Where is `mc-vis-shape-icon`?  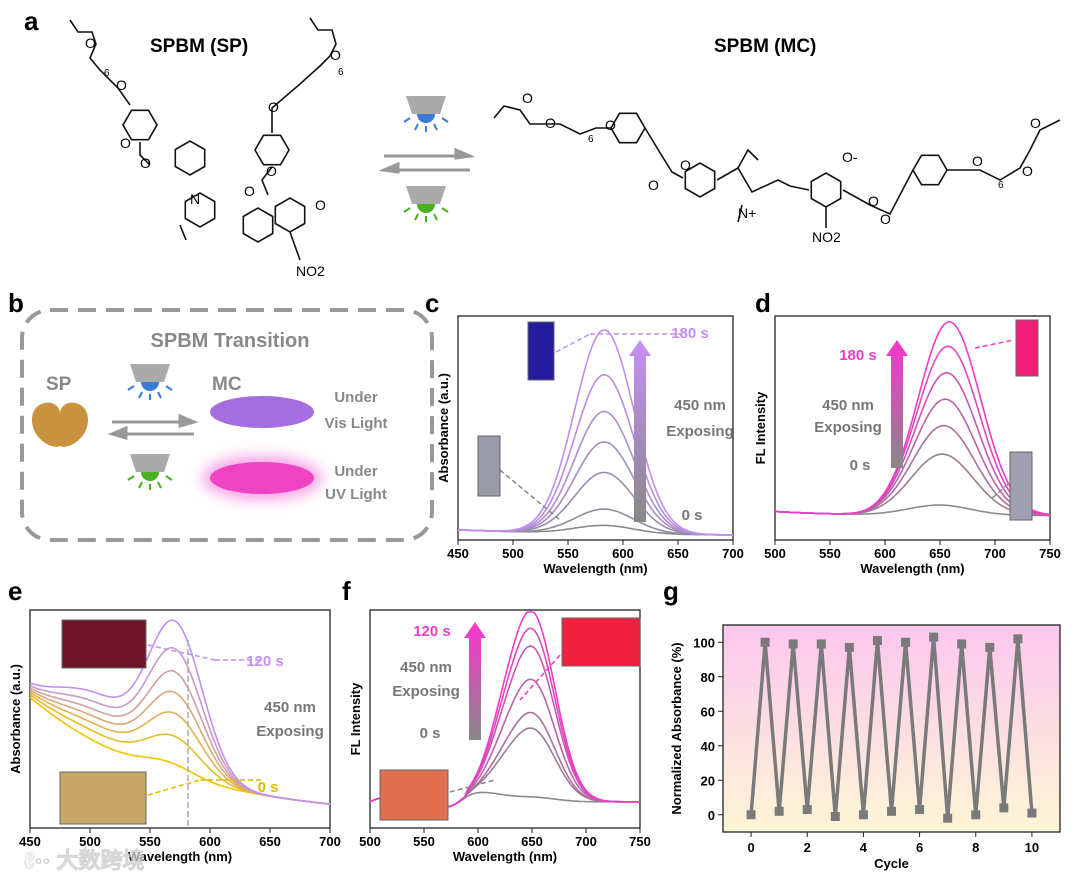
mc-vis-shape-icon is located at coordinates (262, 412).